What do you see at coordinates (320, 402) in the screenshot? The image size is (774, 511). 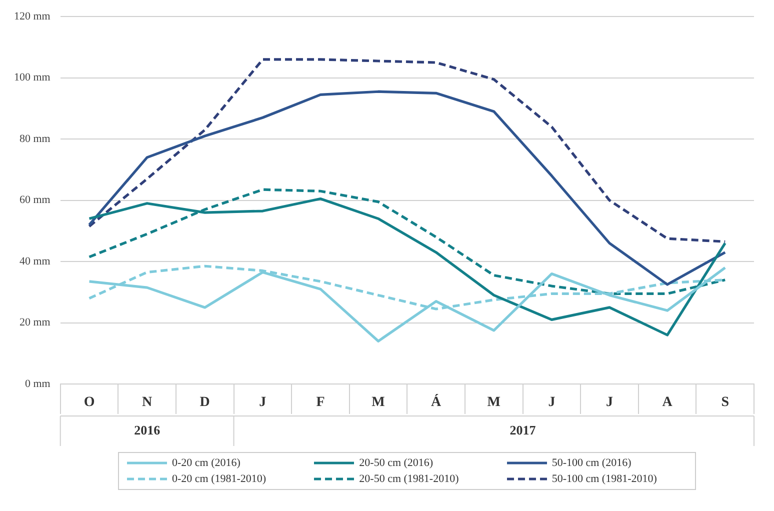 I see `x-tick-label: F` at bounding box center [320, 402].